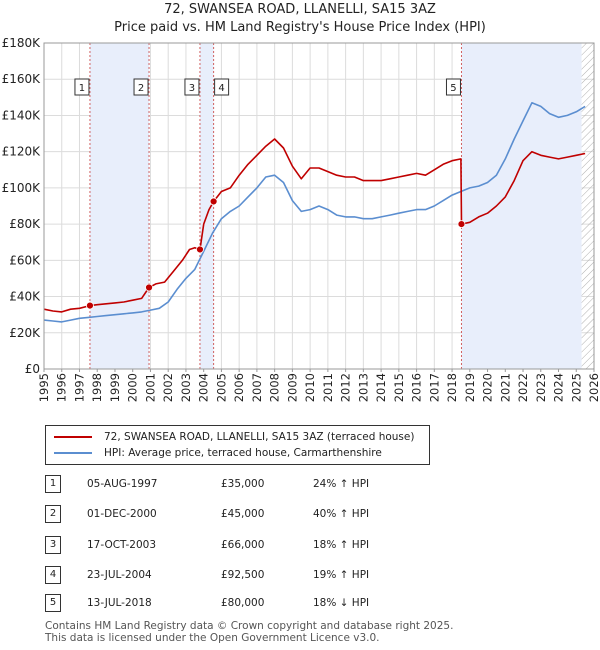  I want to click on y-tick-label: £80K, so click(25, 224).